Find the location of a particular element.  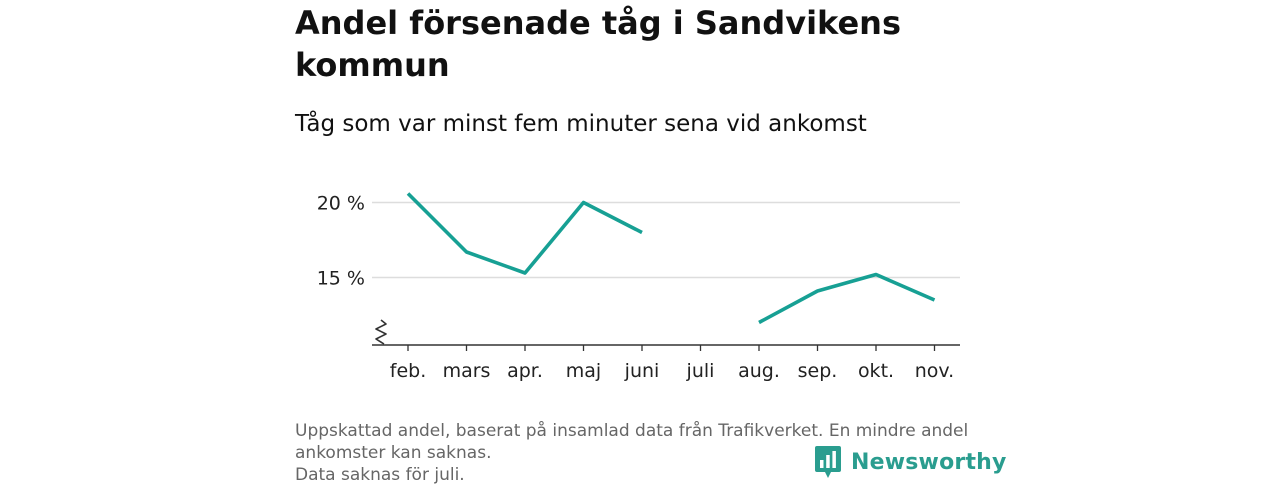

x-tick-label: aug. is located at coordinates (759, 371).